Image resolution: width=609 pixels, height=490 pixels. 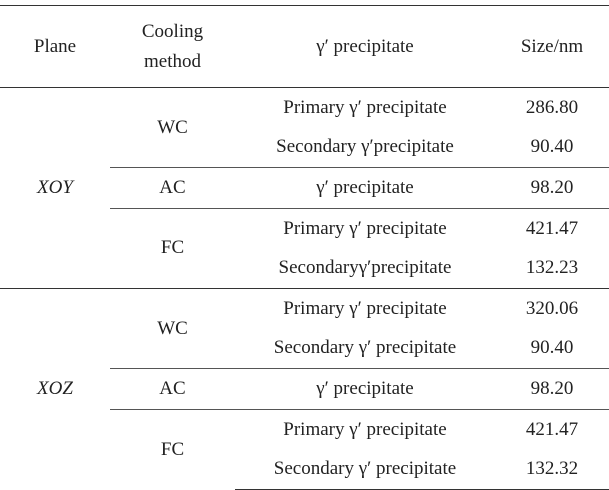 I want to click on header-cell: Plane, so click(x=55, y=46).